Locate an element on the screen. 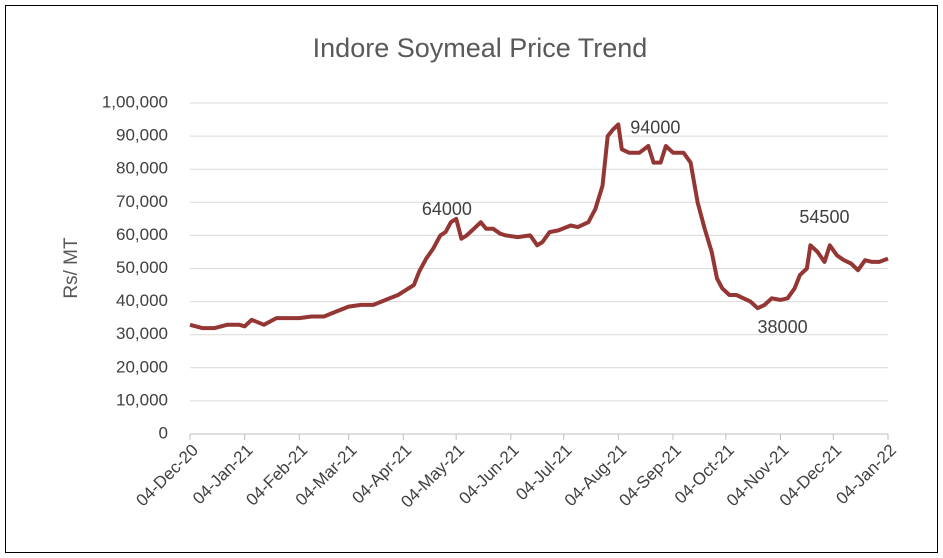 The width and height of the screenshot is (943, 558). y-tick-label: 10,000 is located at coordinates (142, 399).